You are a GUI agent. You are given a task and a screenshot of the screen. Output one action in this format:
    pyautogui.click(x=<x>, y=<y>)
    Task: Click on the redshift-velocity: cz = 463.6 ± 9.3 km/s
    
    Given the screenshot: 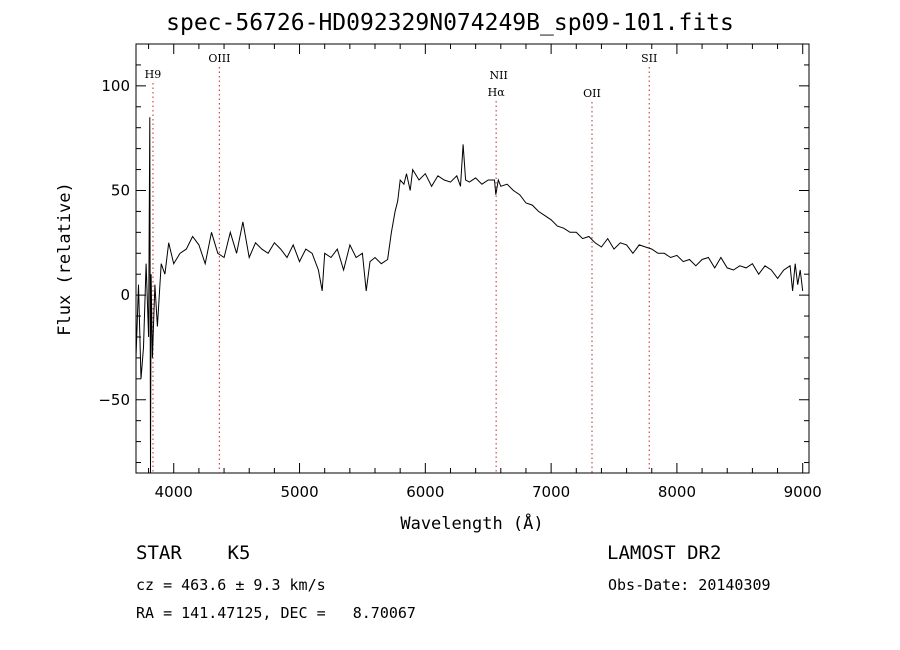 What is the action you would take?
    pyautogui.click(x=231, y=585)
    